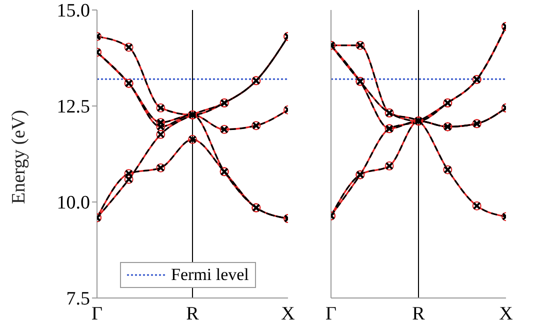  Describe the element at coordinates (210, 275) in the screenshot. I see `legend-label: Fermi level` at that location.